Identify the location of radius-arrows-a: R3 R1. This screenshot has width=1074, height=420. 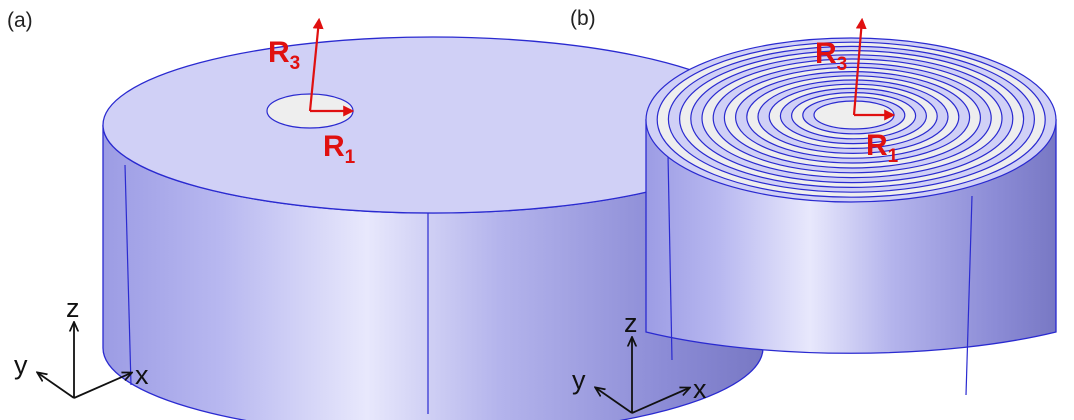
(312, 92).